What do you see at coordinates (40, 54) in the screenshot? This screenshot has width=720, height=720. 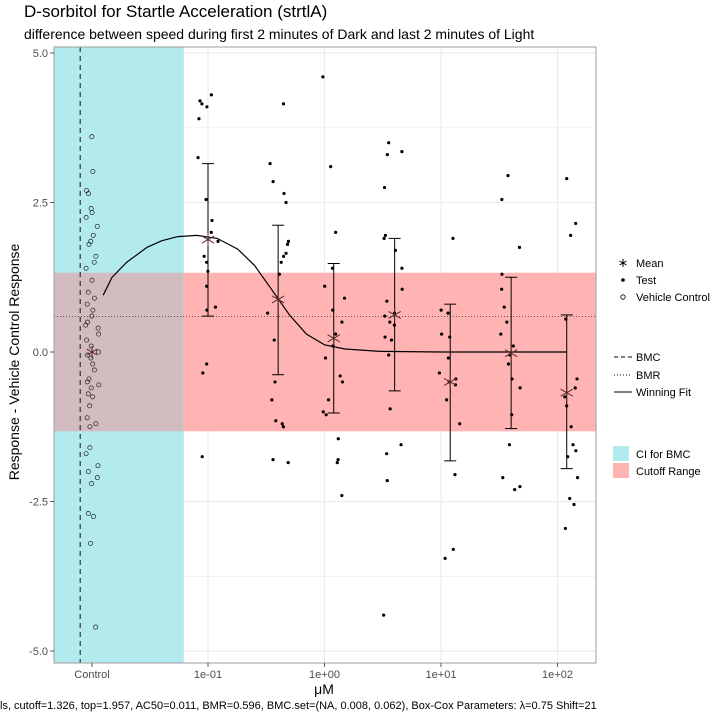 I see `y-tick-label: 5.0` at bounding box center [40, 54].